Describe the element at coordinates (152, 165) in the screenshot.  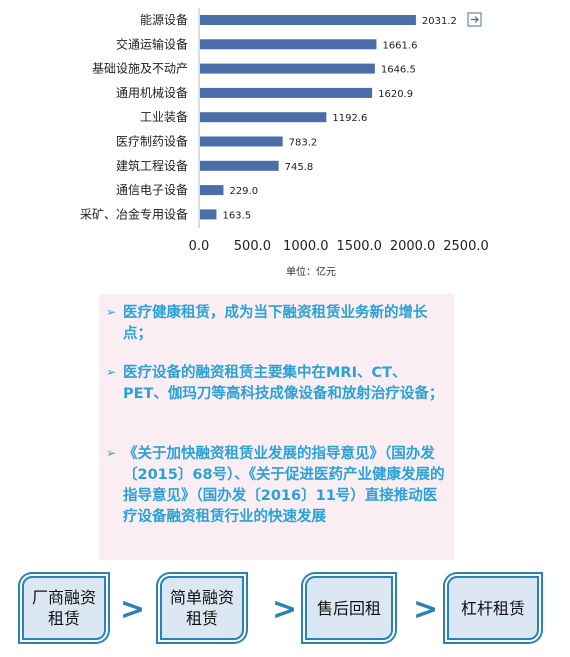
I see `category-label: 建筑工程设备` at that location.